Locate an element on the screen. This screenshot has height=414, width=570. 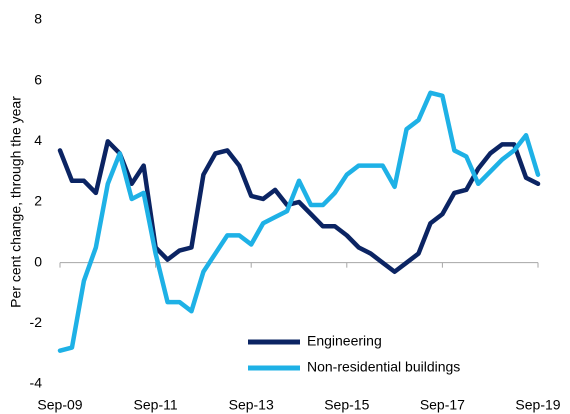
y-tick-label: 0 is located at coordinates (38, 261).